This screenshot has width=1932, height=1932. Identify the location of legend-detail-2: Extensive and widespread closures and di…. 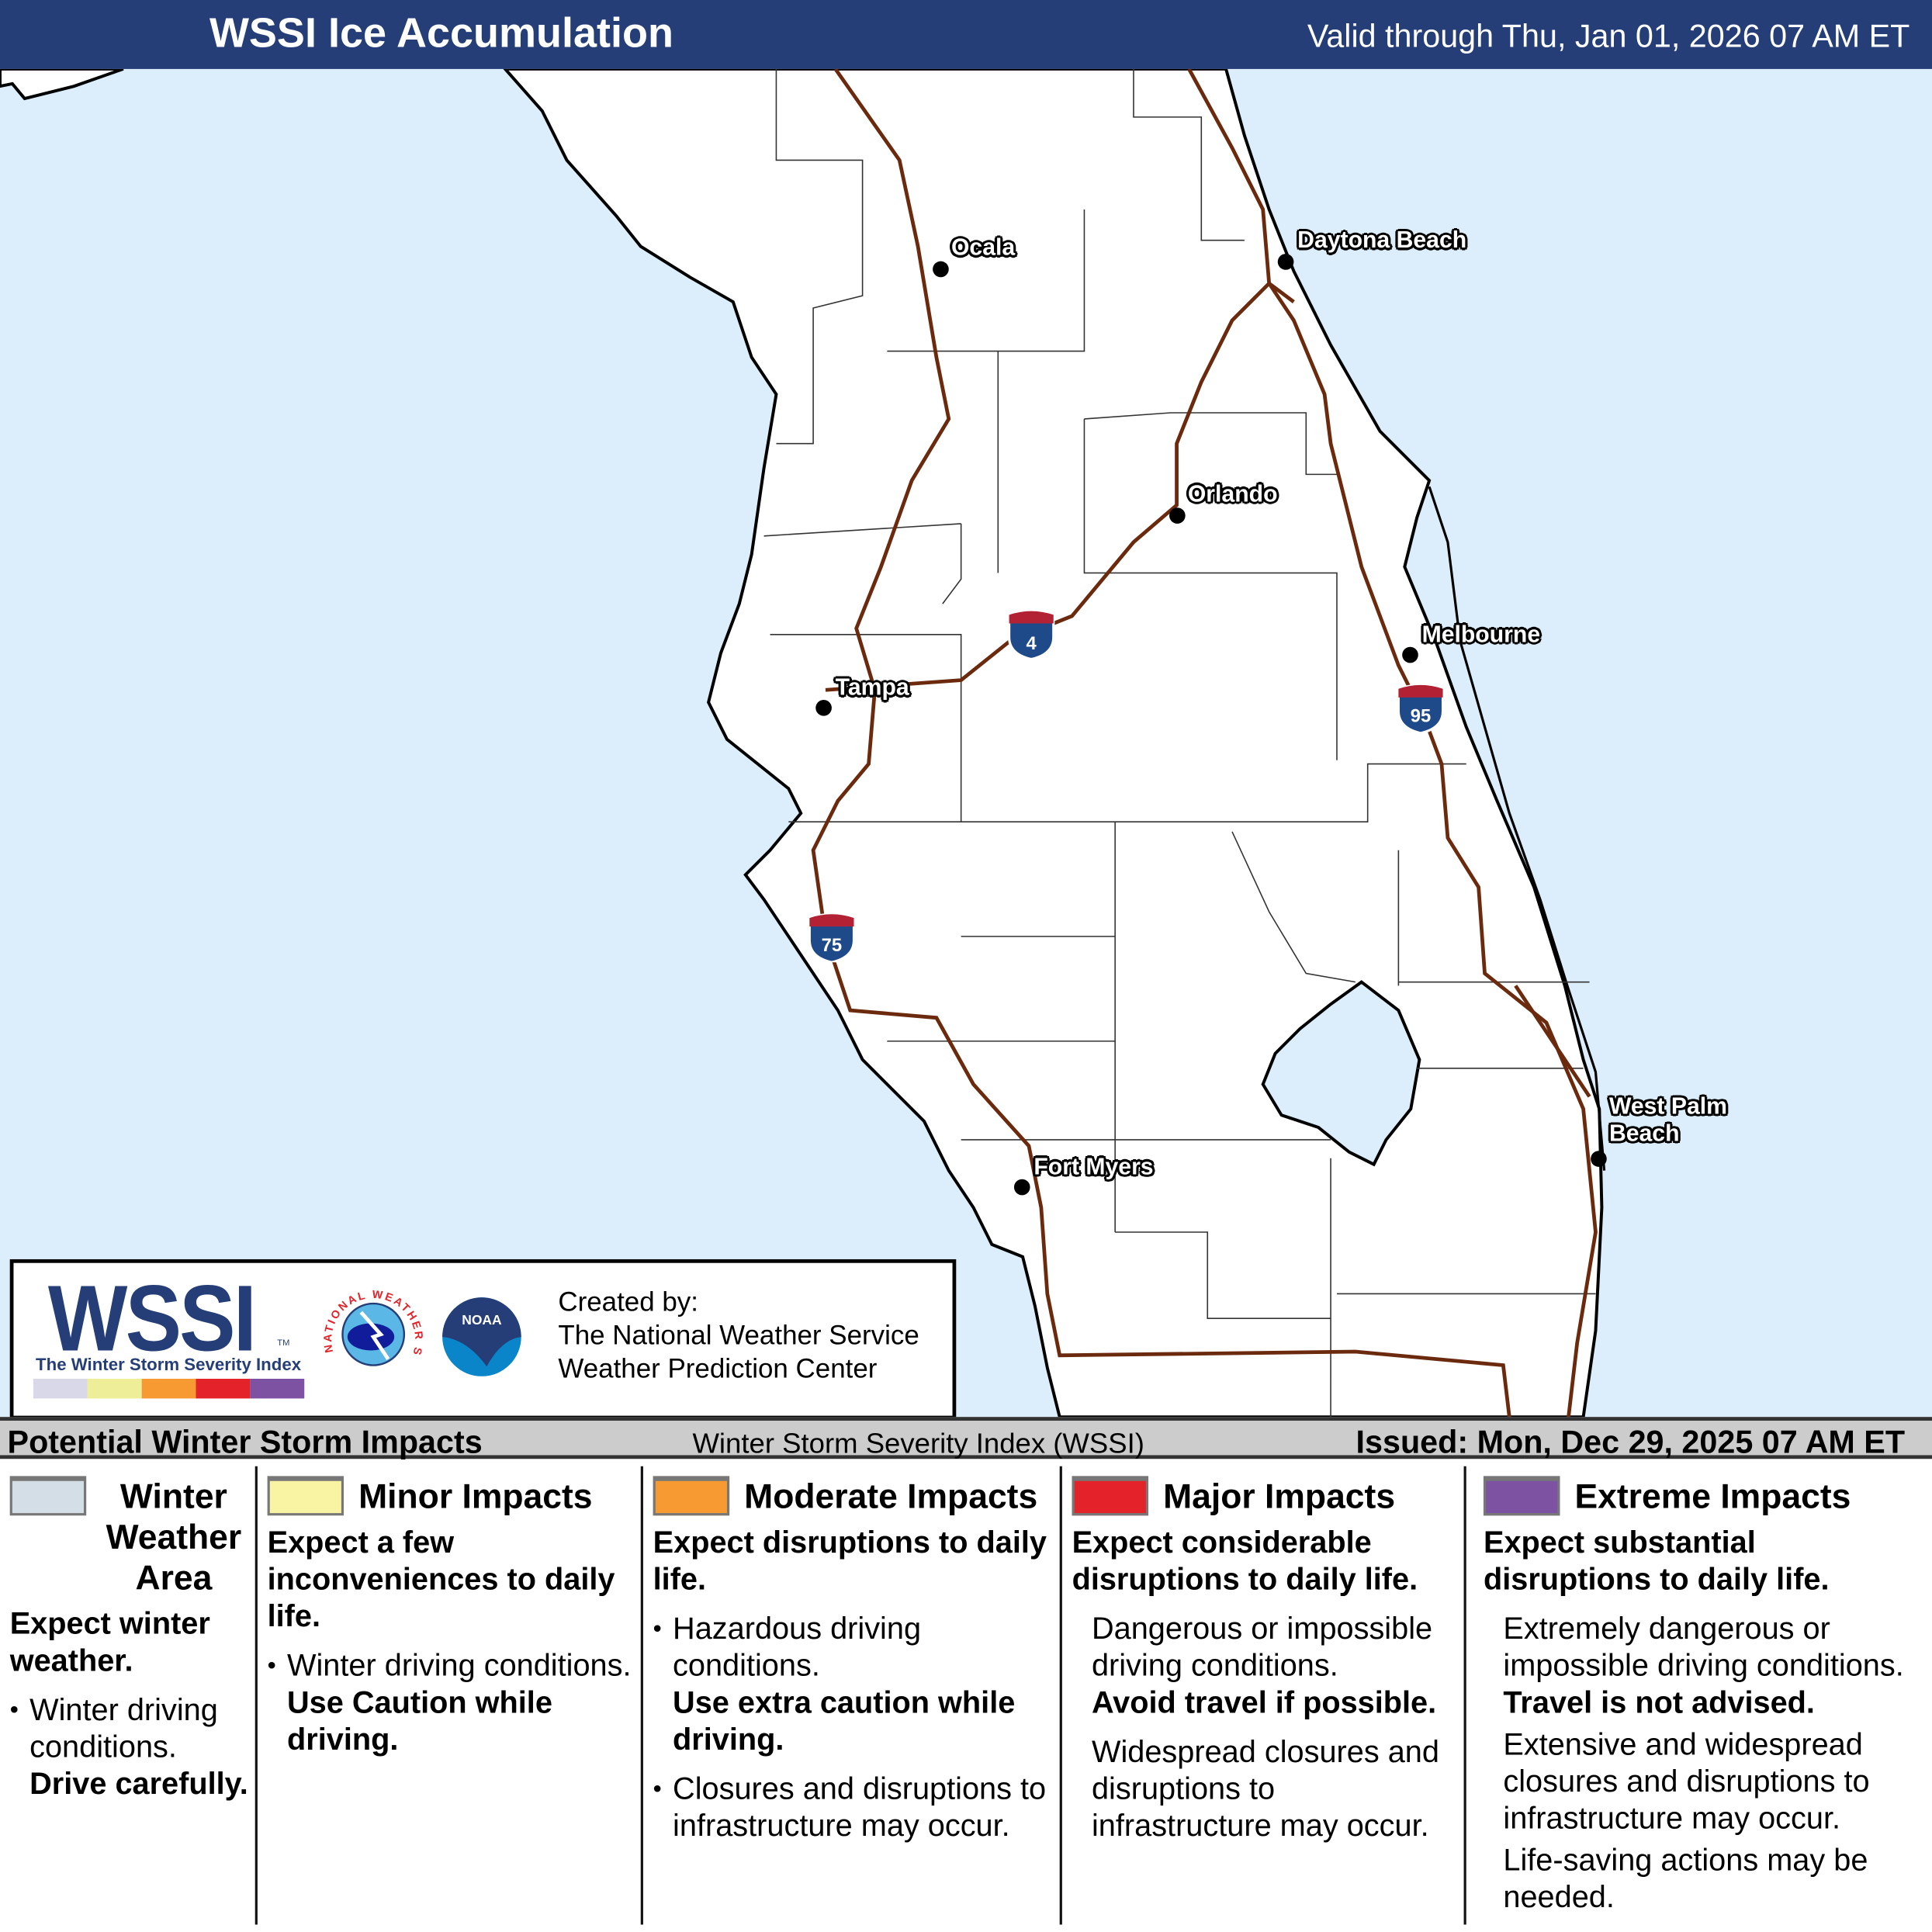
(1686, 1782).